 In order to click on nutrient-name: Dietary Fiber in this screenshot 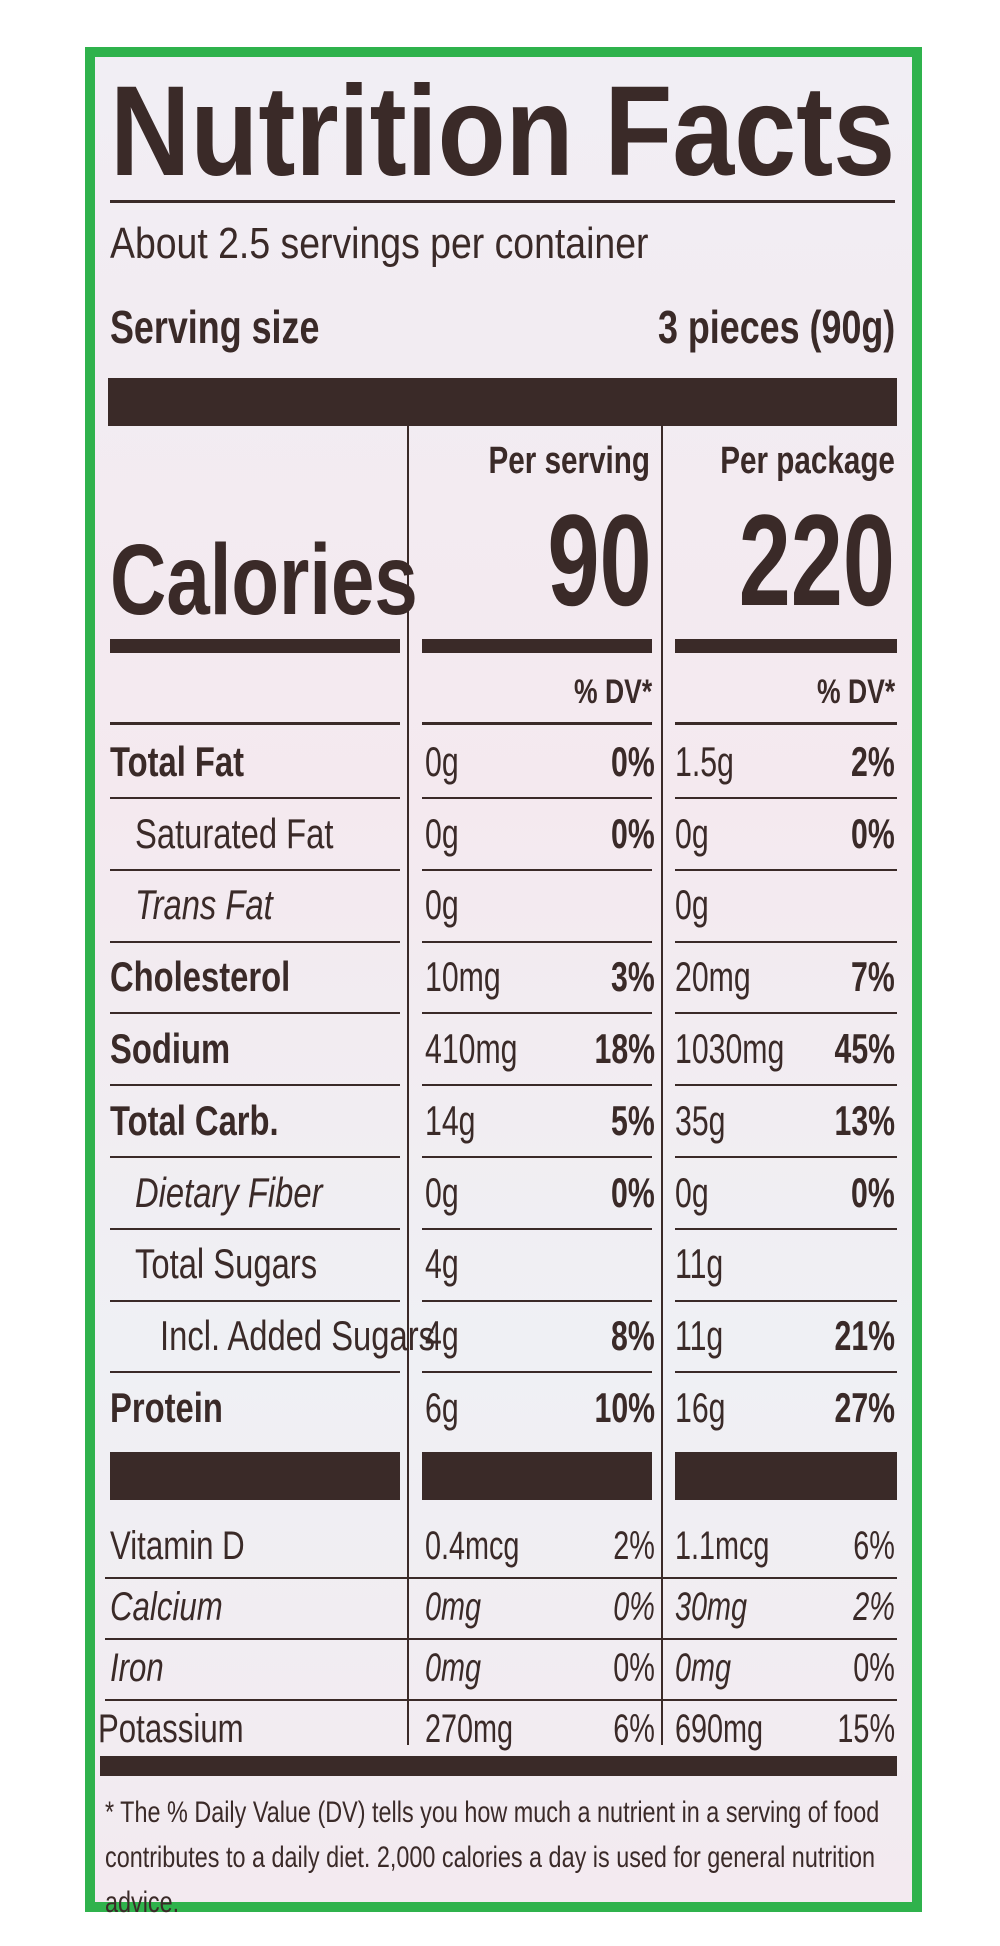, I will do `click(229, 1192)`.